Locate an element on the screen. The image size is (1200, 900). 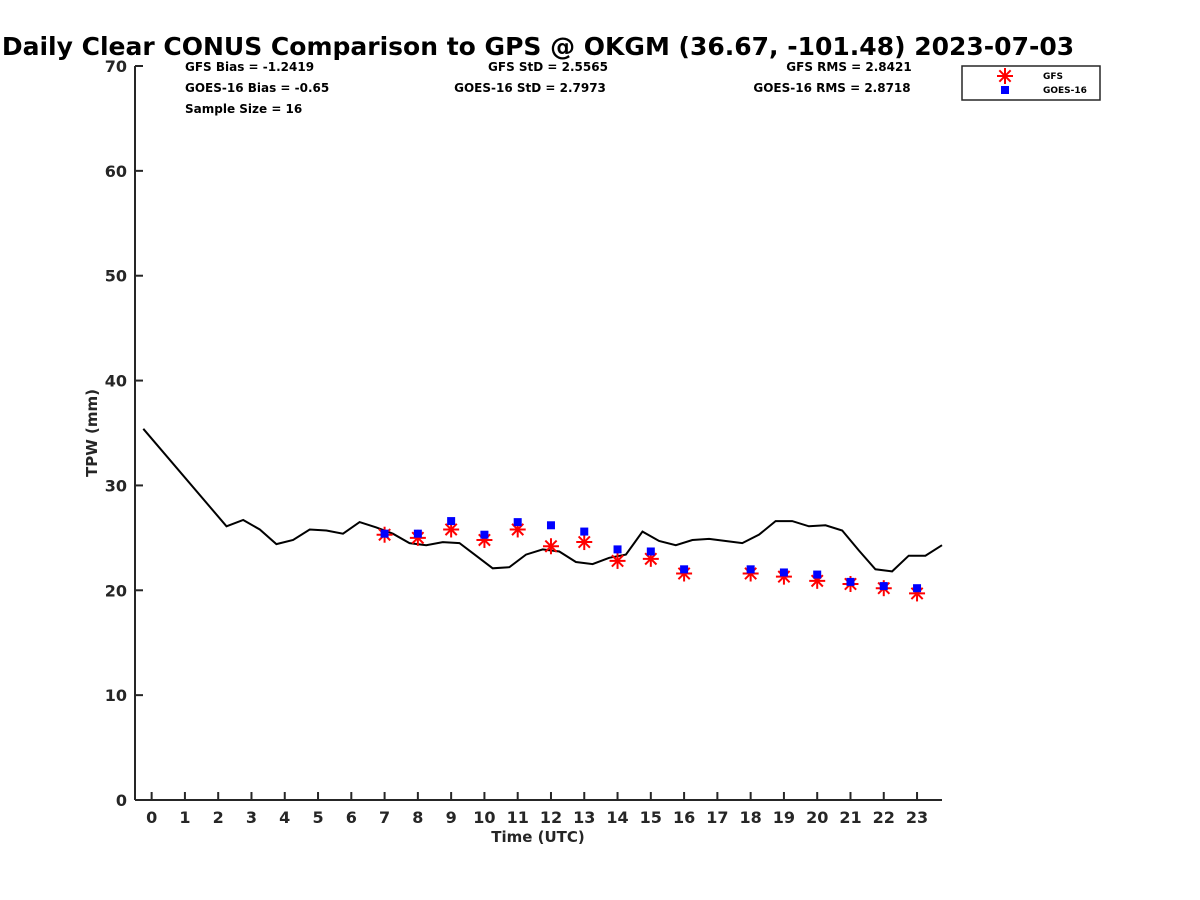
y-tick-label: 20 is located at coordinates (116, 590).